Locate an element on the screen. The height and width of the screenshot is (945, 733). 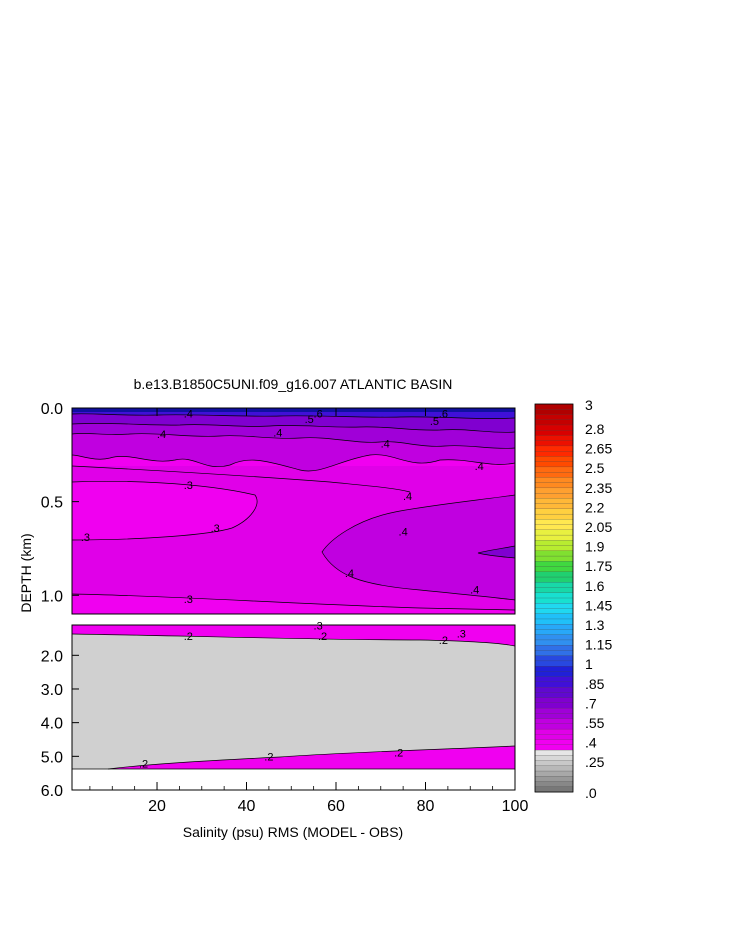
x-tick-label: 20 is located at coordinates (157, 806).